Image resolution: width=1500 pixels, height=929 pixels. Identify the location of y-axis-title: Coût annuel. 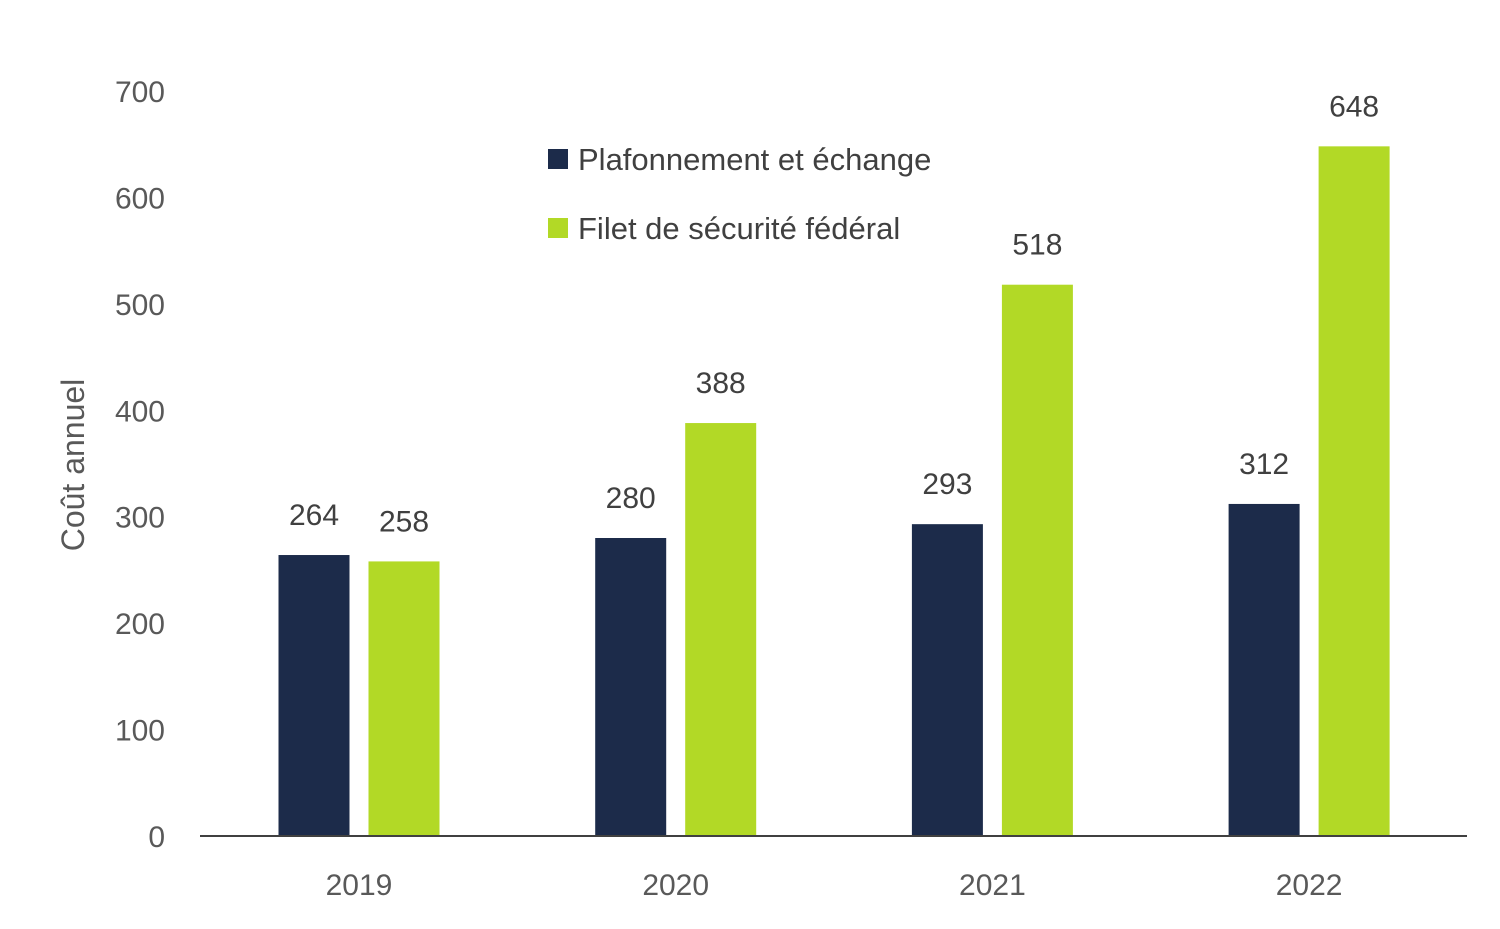
(73, 465).